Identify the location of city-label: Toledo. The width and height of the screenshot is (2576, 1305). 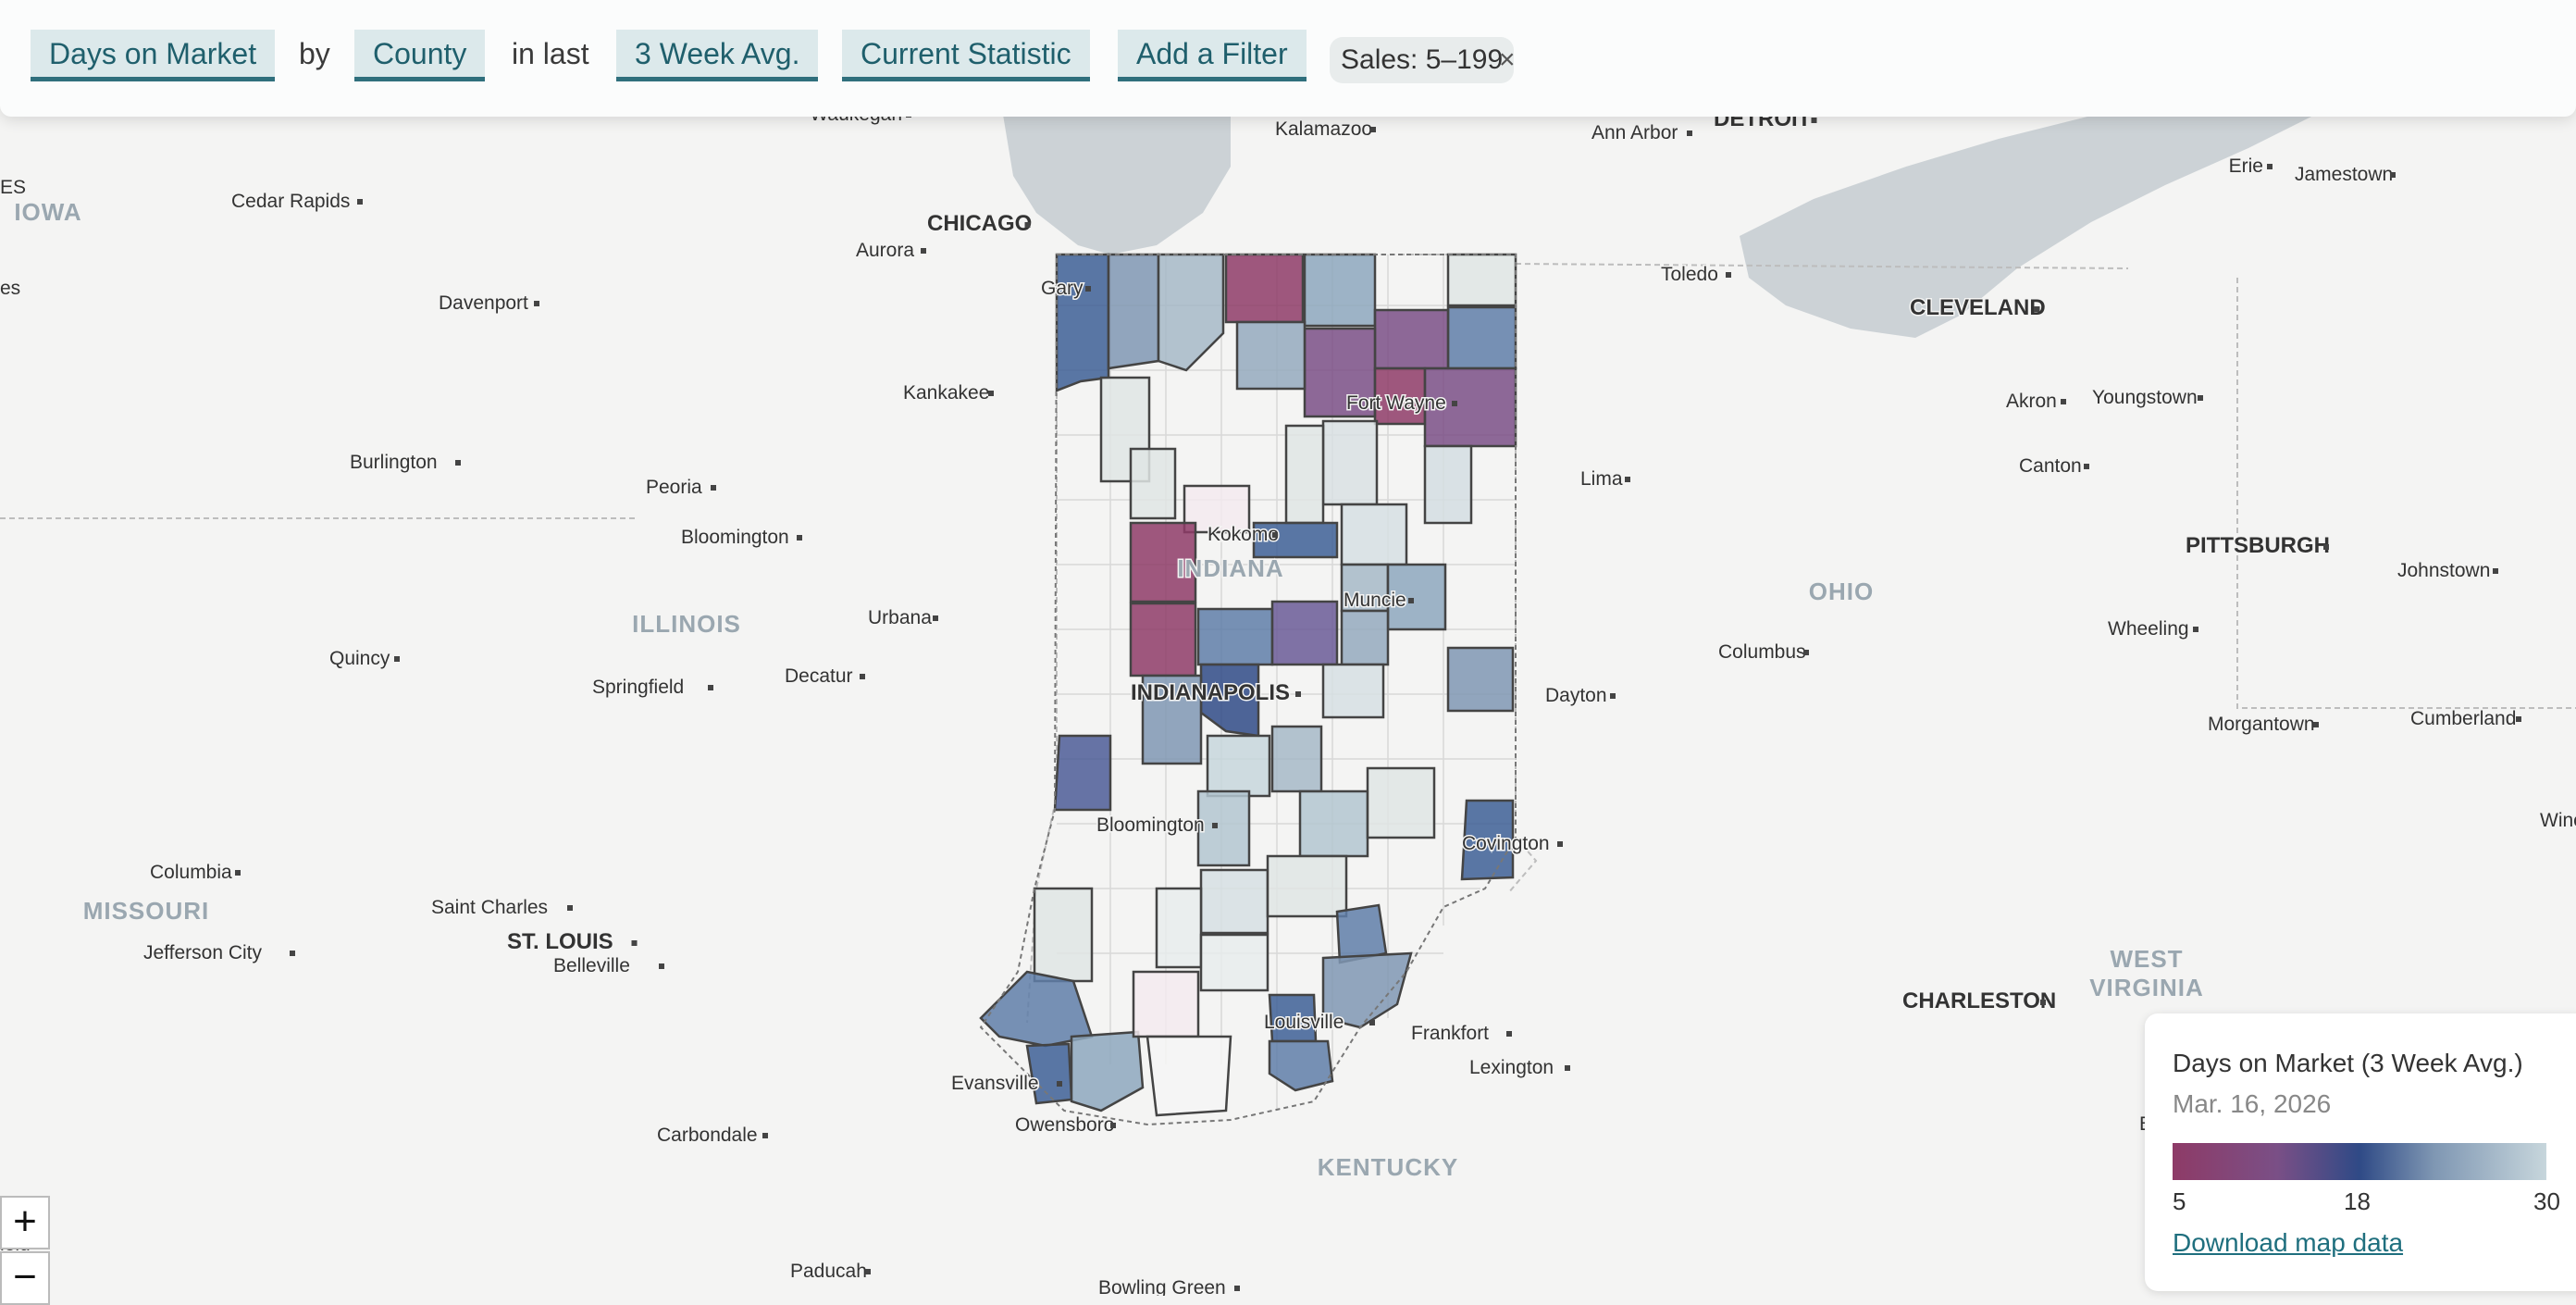
(1690, 274).